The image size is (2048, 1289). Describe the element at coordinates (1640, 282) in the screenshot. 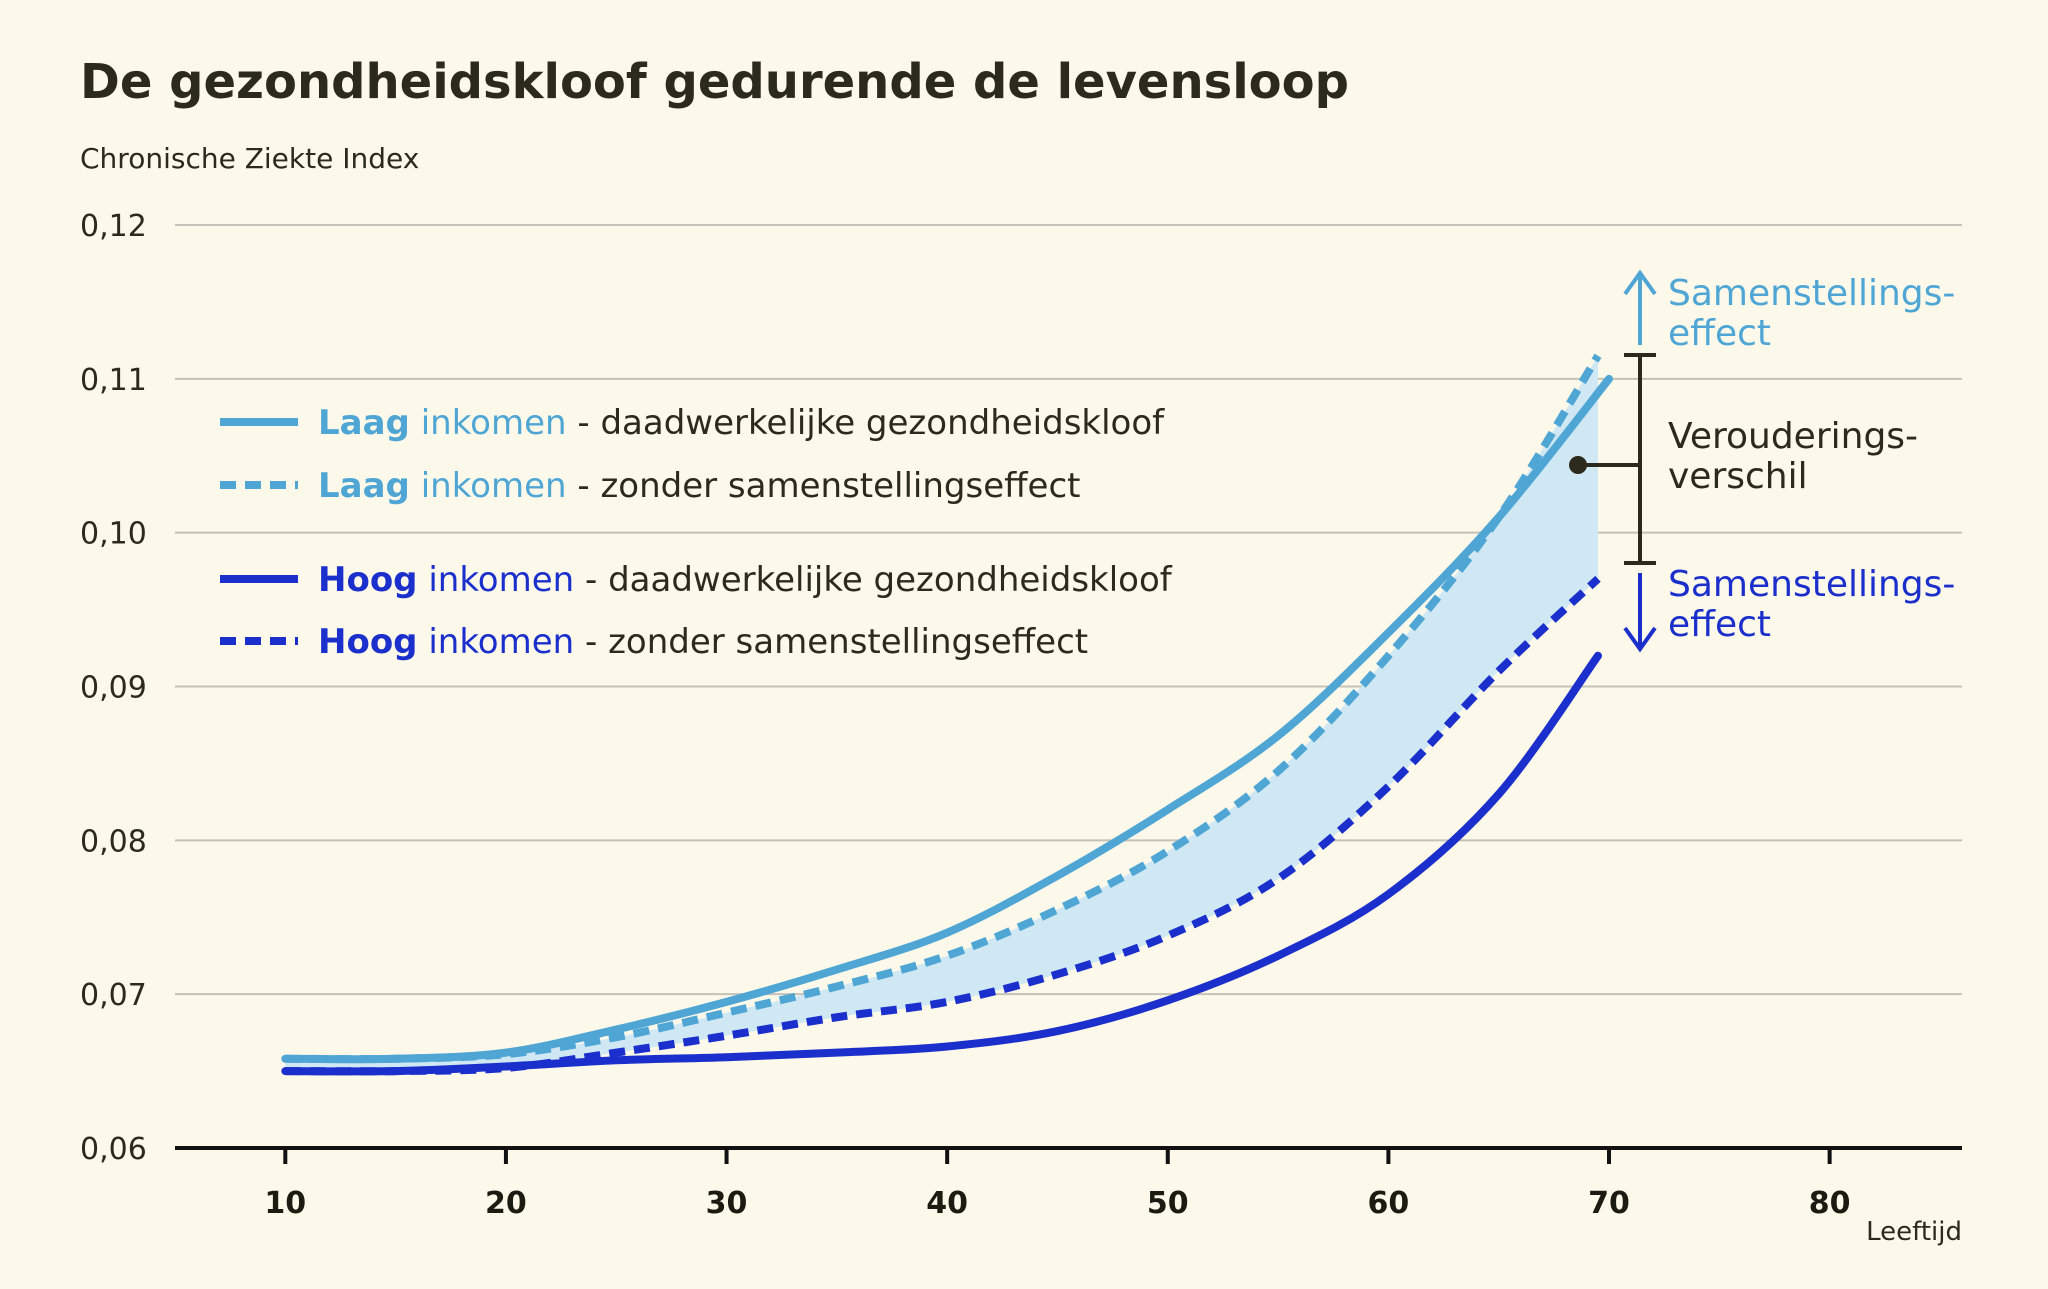

I see `arrow-up-head` at that location.